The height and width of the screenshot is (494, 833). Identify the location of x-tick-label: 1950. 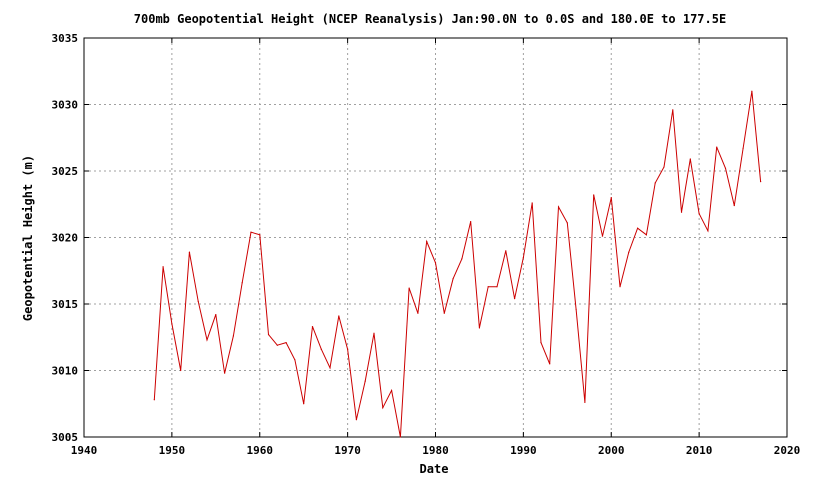
(172, 450).